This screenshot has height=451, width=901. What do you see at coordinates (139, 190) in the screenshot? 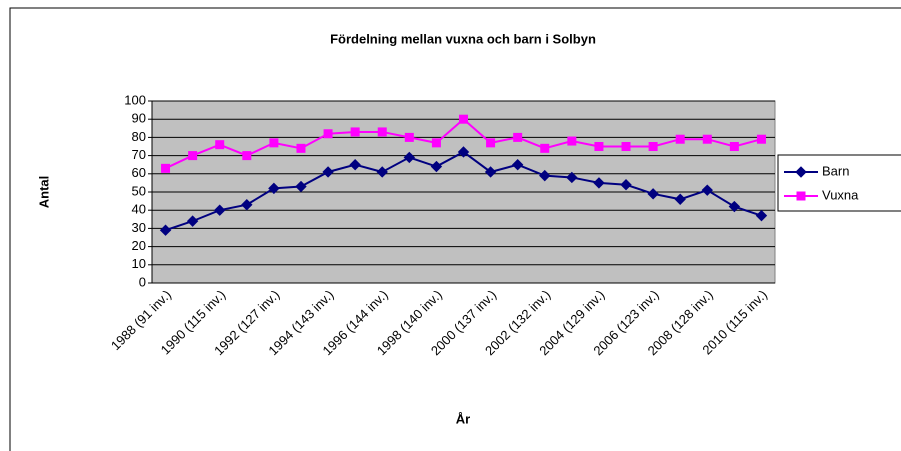
I see `y-tick-label: 50` at bounding box center [139, 190].